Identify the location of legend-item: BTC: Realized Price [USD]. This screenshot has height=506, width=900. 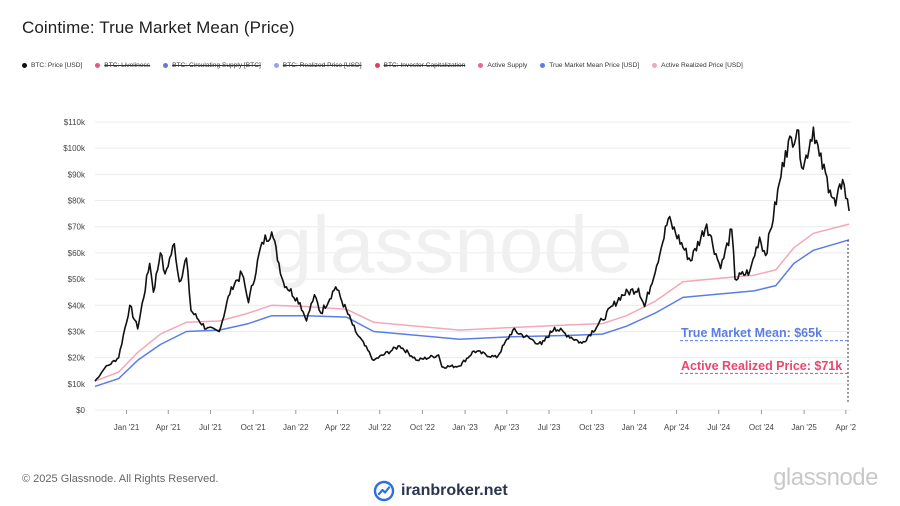
(317, 65).